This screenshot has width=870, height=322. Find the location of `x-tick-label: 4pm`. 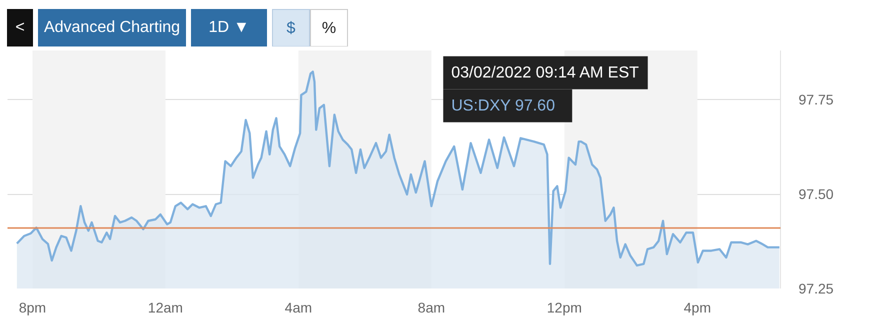

x-tick-label: 4pm is located at coordinates (697, 308).